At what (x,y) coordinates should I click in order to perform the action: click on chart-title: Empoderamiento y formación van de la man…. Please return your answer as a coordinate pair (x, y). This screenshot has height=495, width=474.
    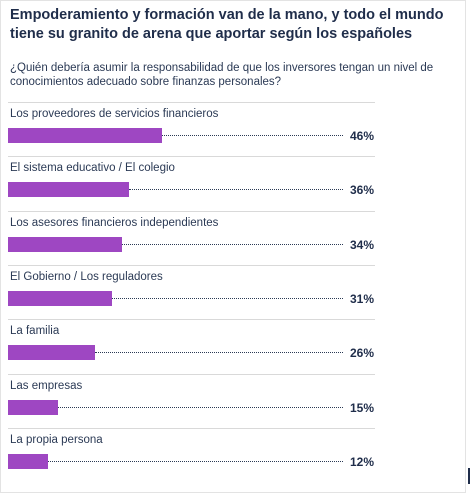
    Looking at the image, I should click on (227, 24).